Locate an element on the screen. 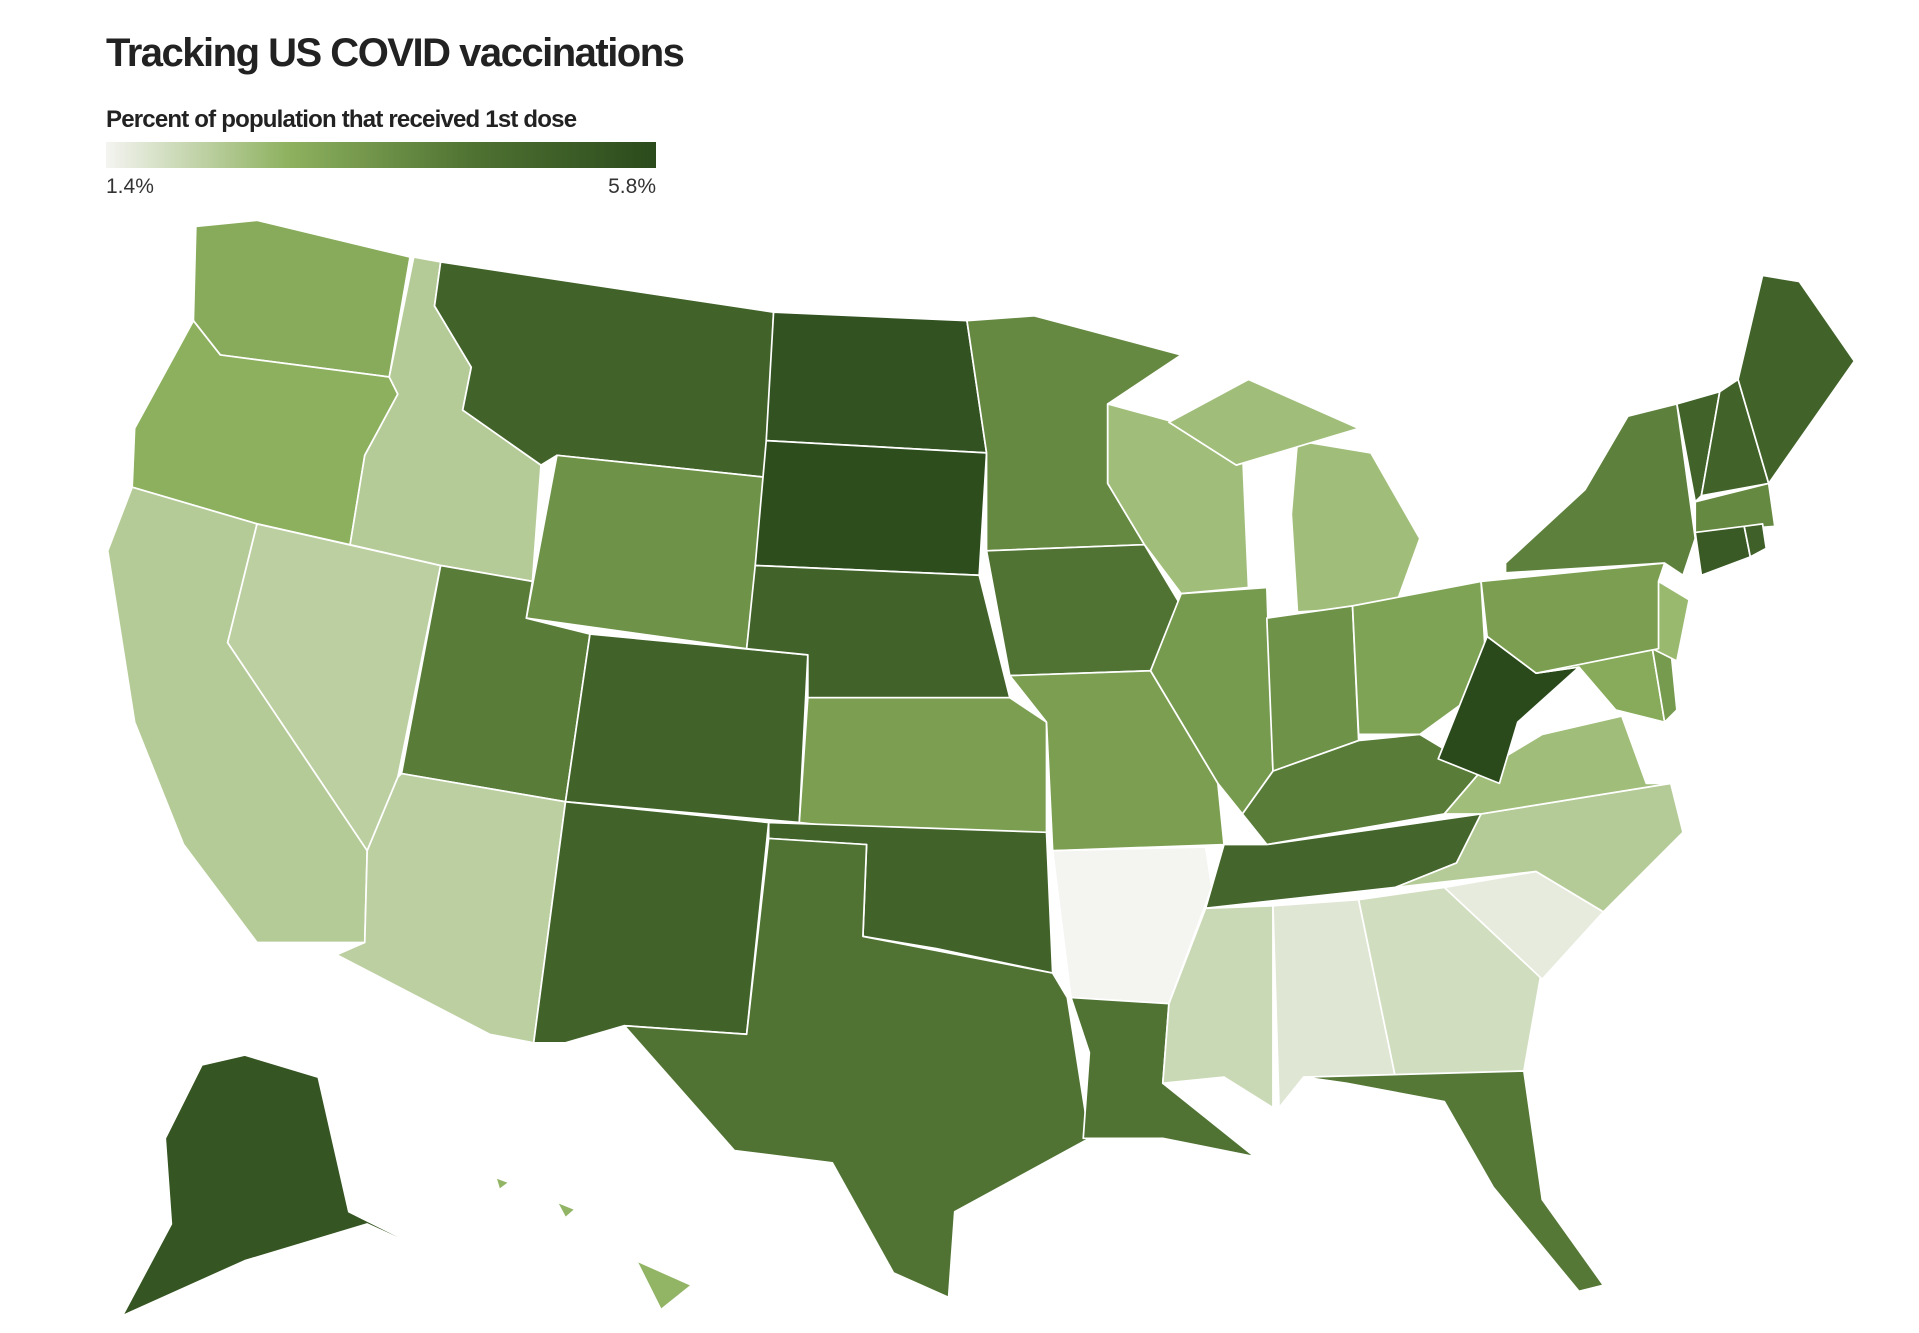  title: Tracking US COVID vaccinations is located at coordinates (395, 53).